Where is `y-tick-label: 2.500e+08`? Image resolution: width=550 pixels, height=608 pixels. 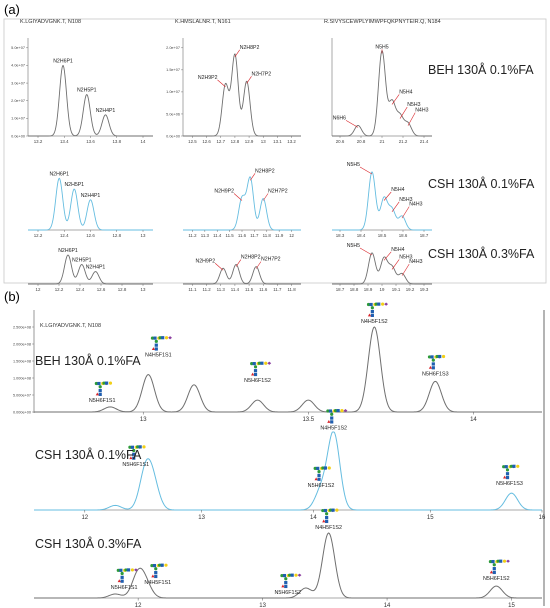
y-tick-label: 2.500e+08 is located at coordinates (22, 327).